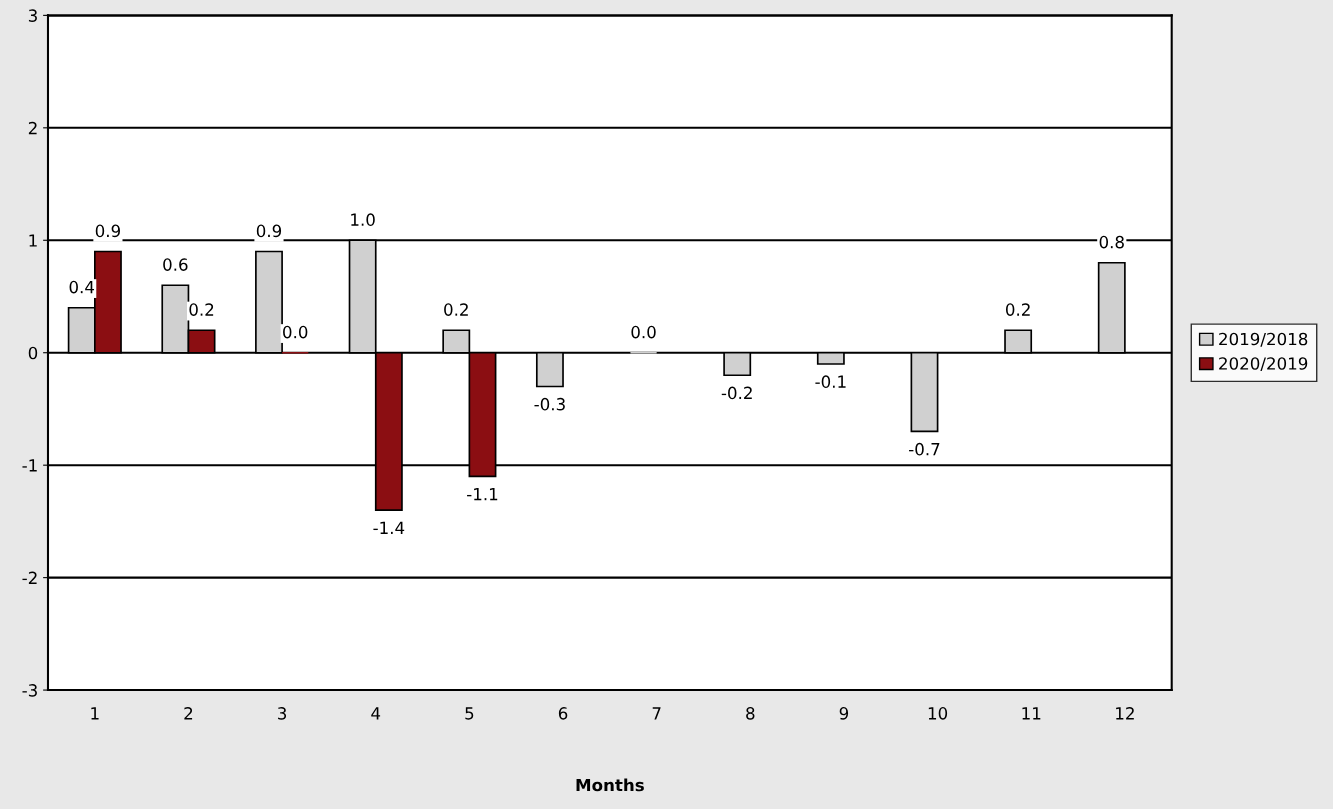  Describe the element at coordinates (29, 465) in the screenshot. I see `y-tick-label: -1` at that location.